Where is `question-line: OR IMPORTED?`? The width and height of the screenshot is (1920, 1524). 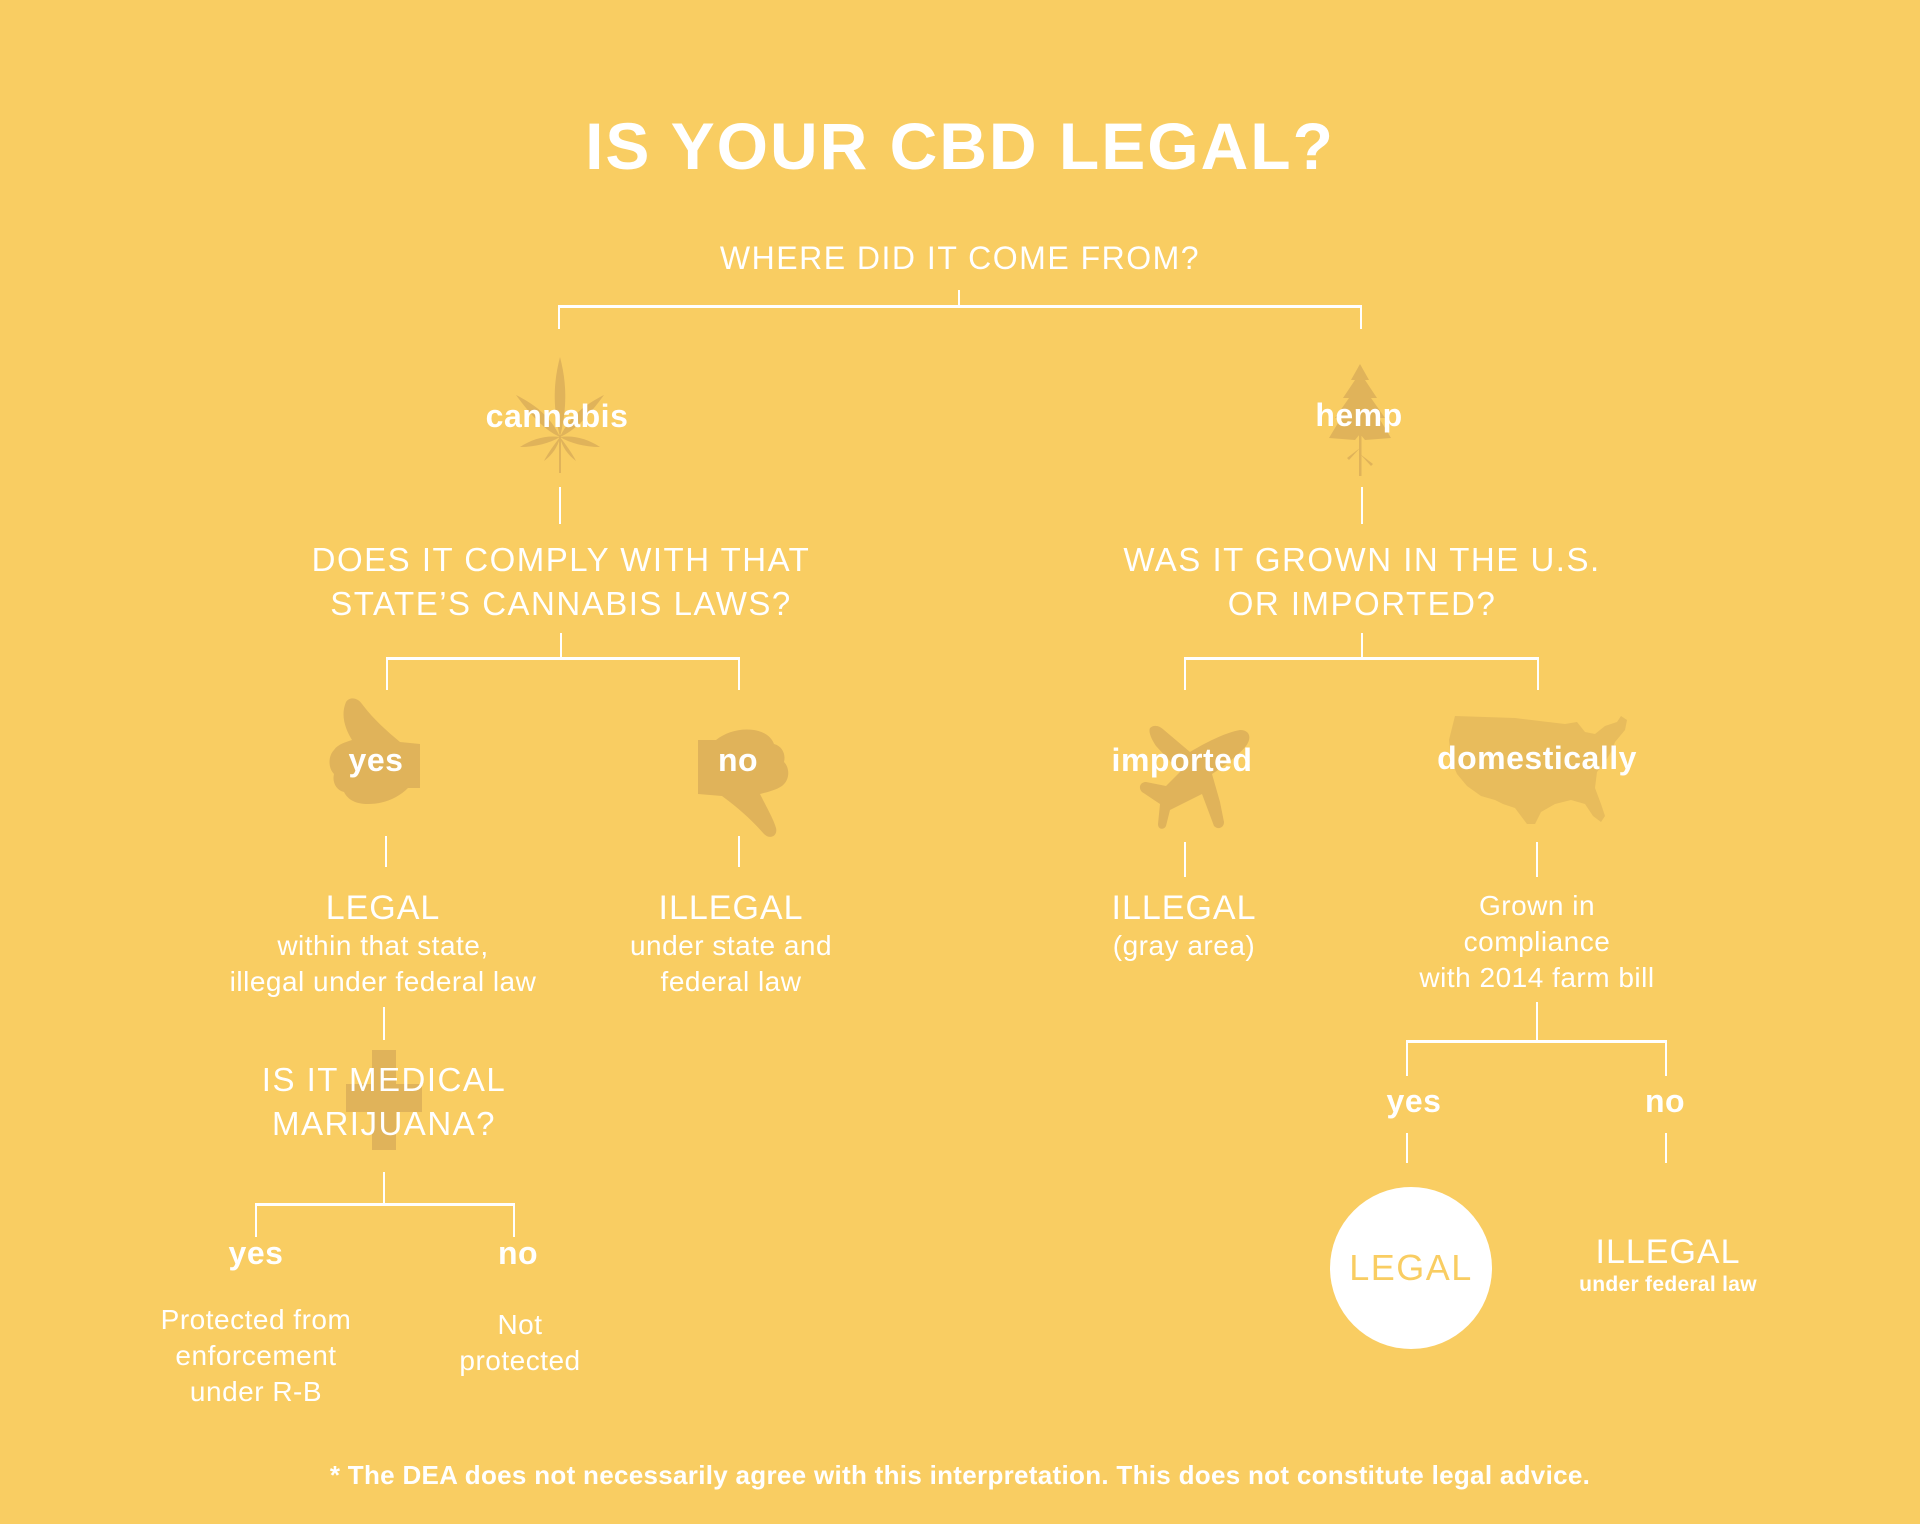
question-line: OR IMPORTED? is located at coordinates (1362, 603).